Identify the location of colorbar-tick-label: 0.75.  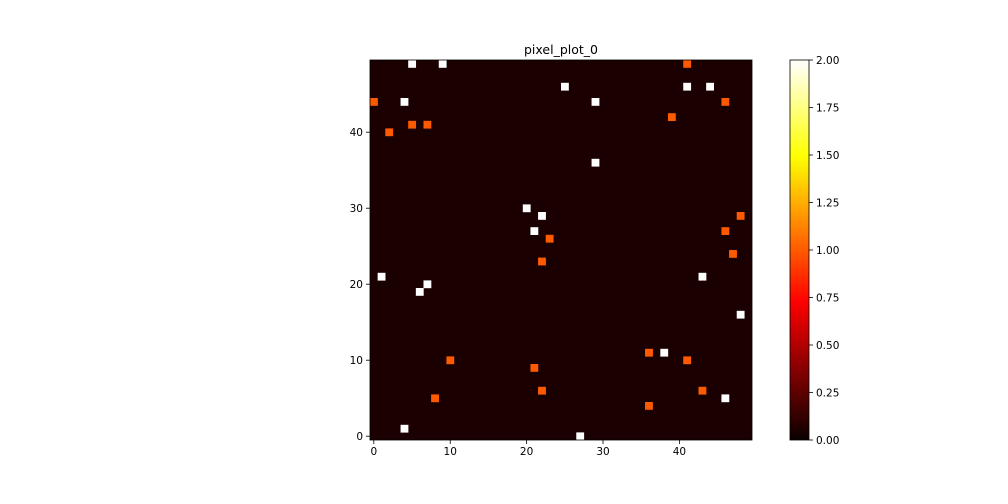
(827, 299).